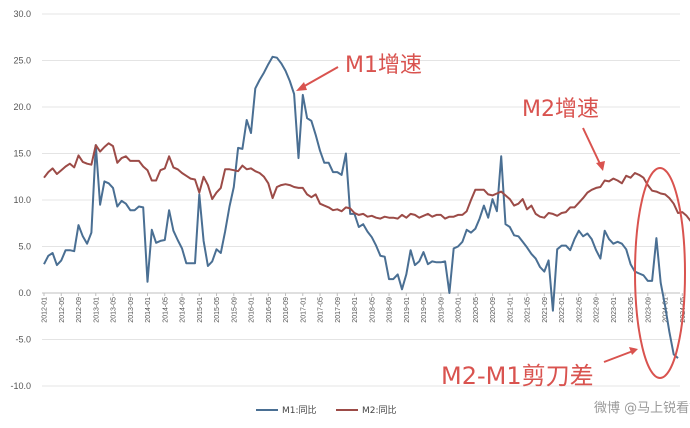 Image resolution: width=690 pixels, height=428 pixels. Describe the element at coordinates (22, 154) in the screenshot. I see `y-tick-label: 15.0` at that location.